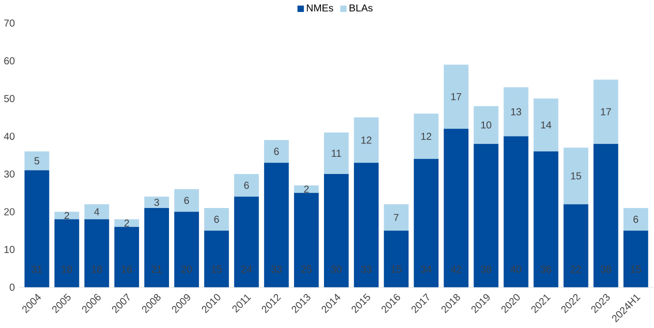 This screenshot has height=328, width=654. I want to click on y-tick-label: 50, so click(9, 98).